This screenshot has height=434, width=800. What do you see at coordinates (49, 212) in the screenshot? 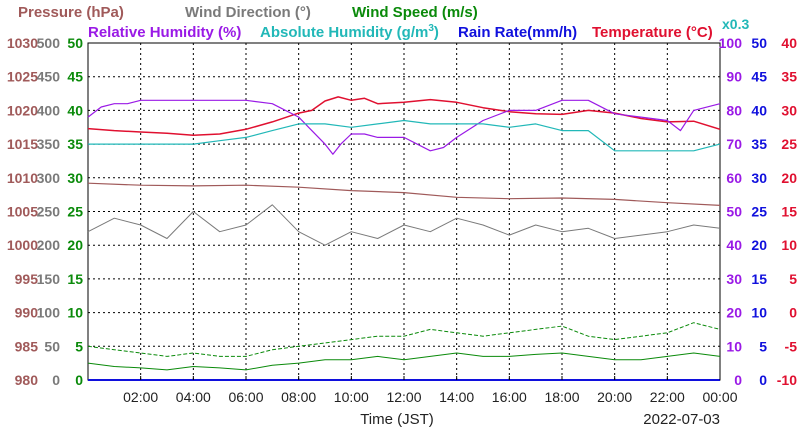
I see `y-tick-wind-direction: 250` at bounding box center [49, 212].